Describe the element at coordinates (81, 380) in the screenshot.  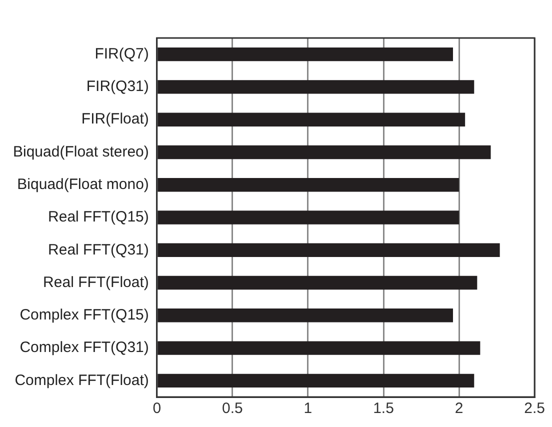
I see `y-tick-label: Complex FFT(Float)` at that location.